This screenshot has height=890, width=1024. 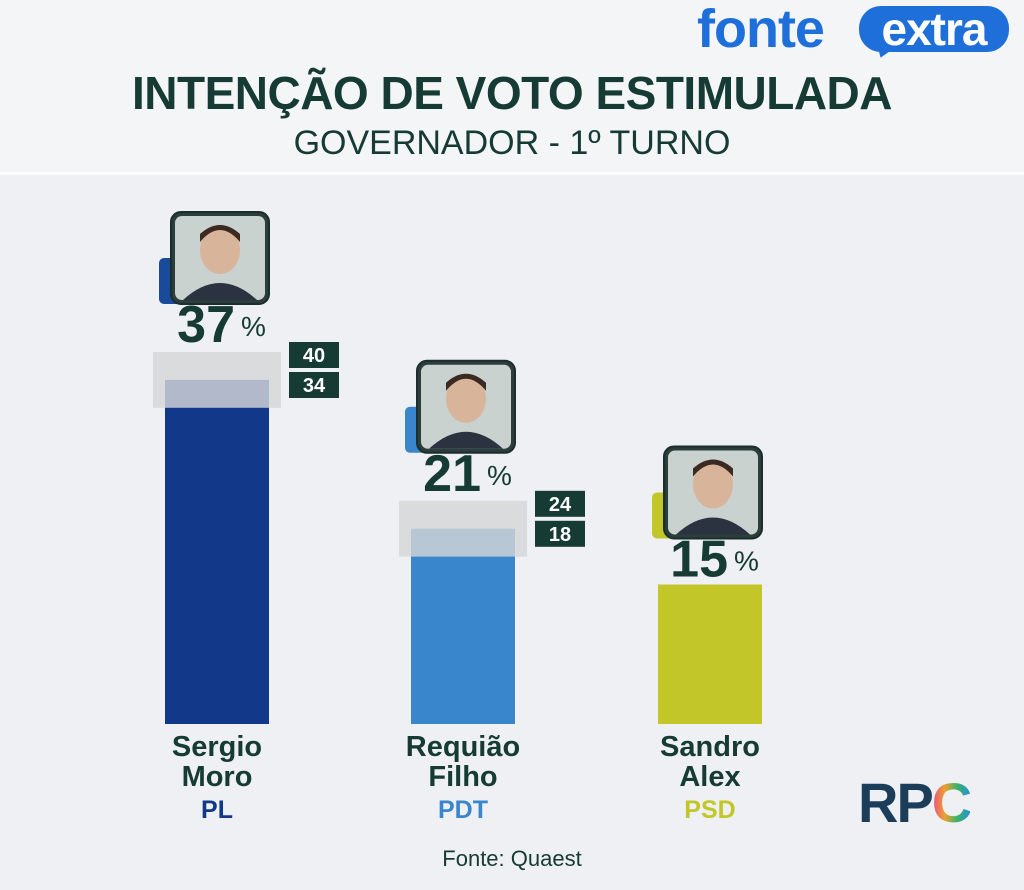 I want to click on range-low-label: 18, so click(x=560, y=535).